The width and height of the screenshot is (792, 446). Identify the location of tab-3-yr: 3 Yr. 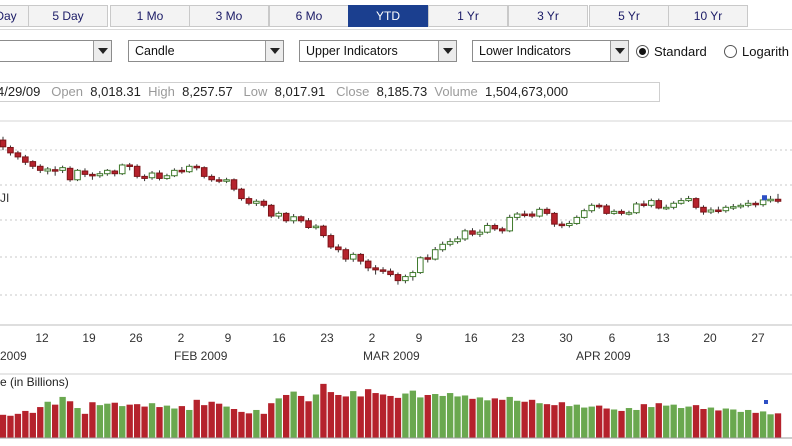
(548, 16).